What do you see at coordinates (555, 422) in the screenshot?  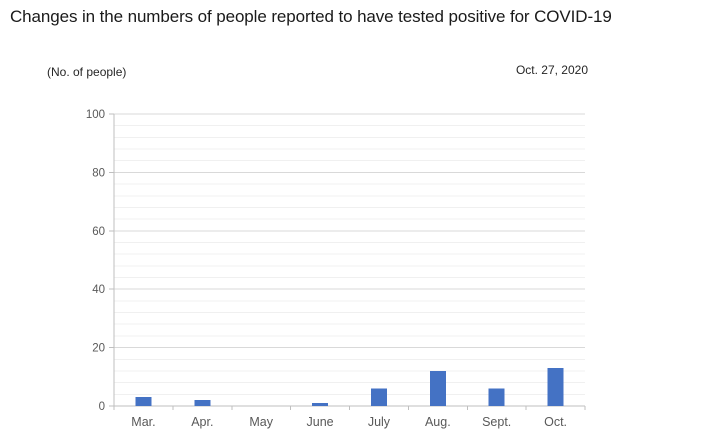 I see `x-tick-label: Oct.` at bounding box center [555, 422].